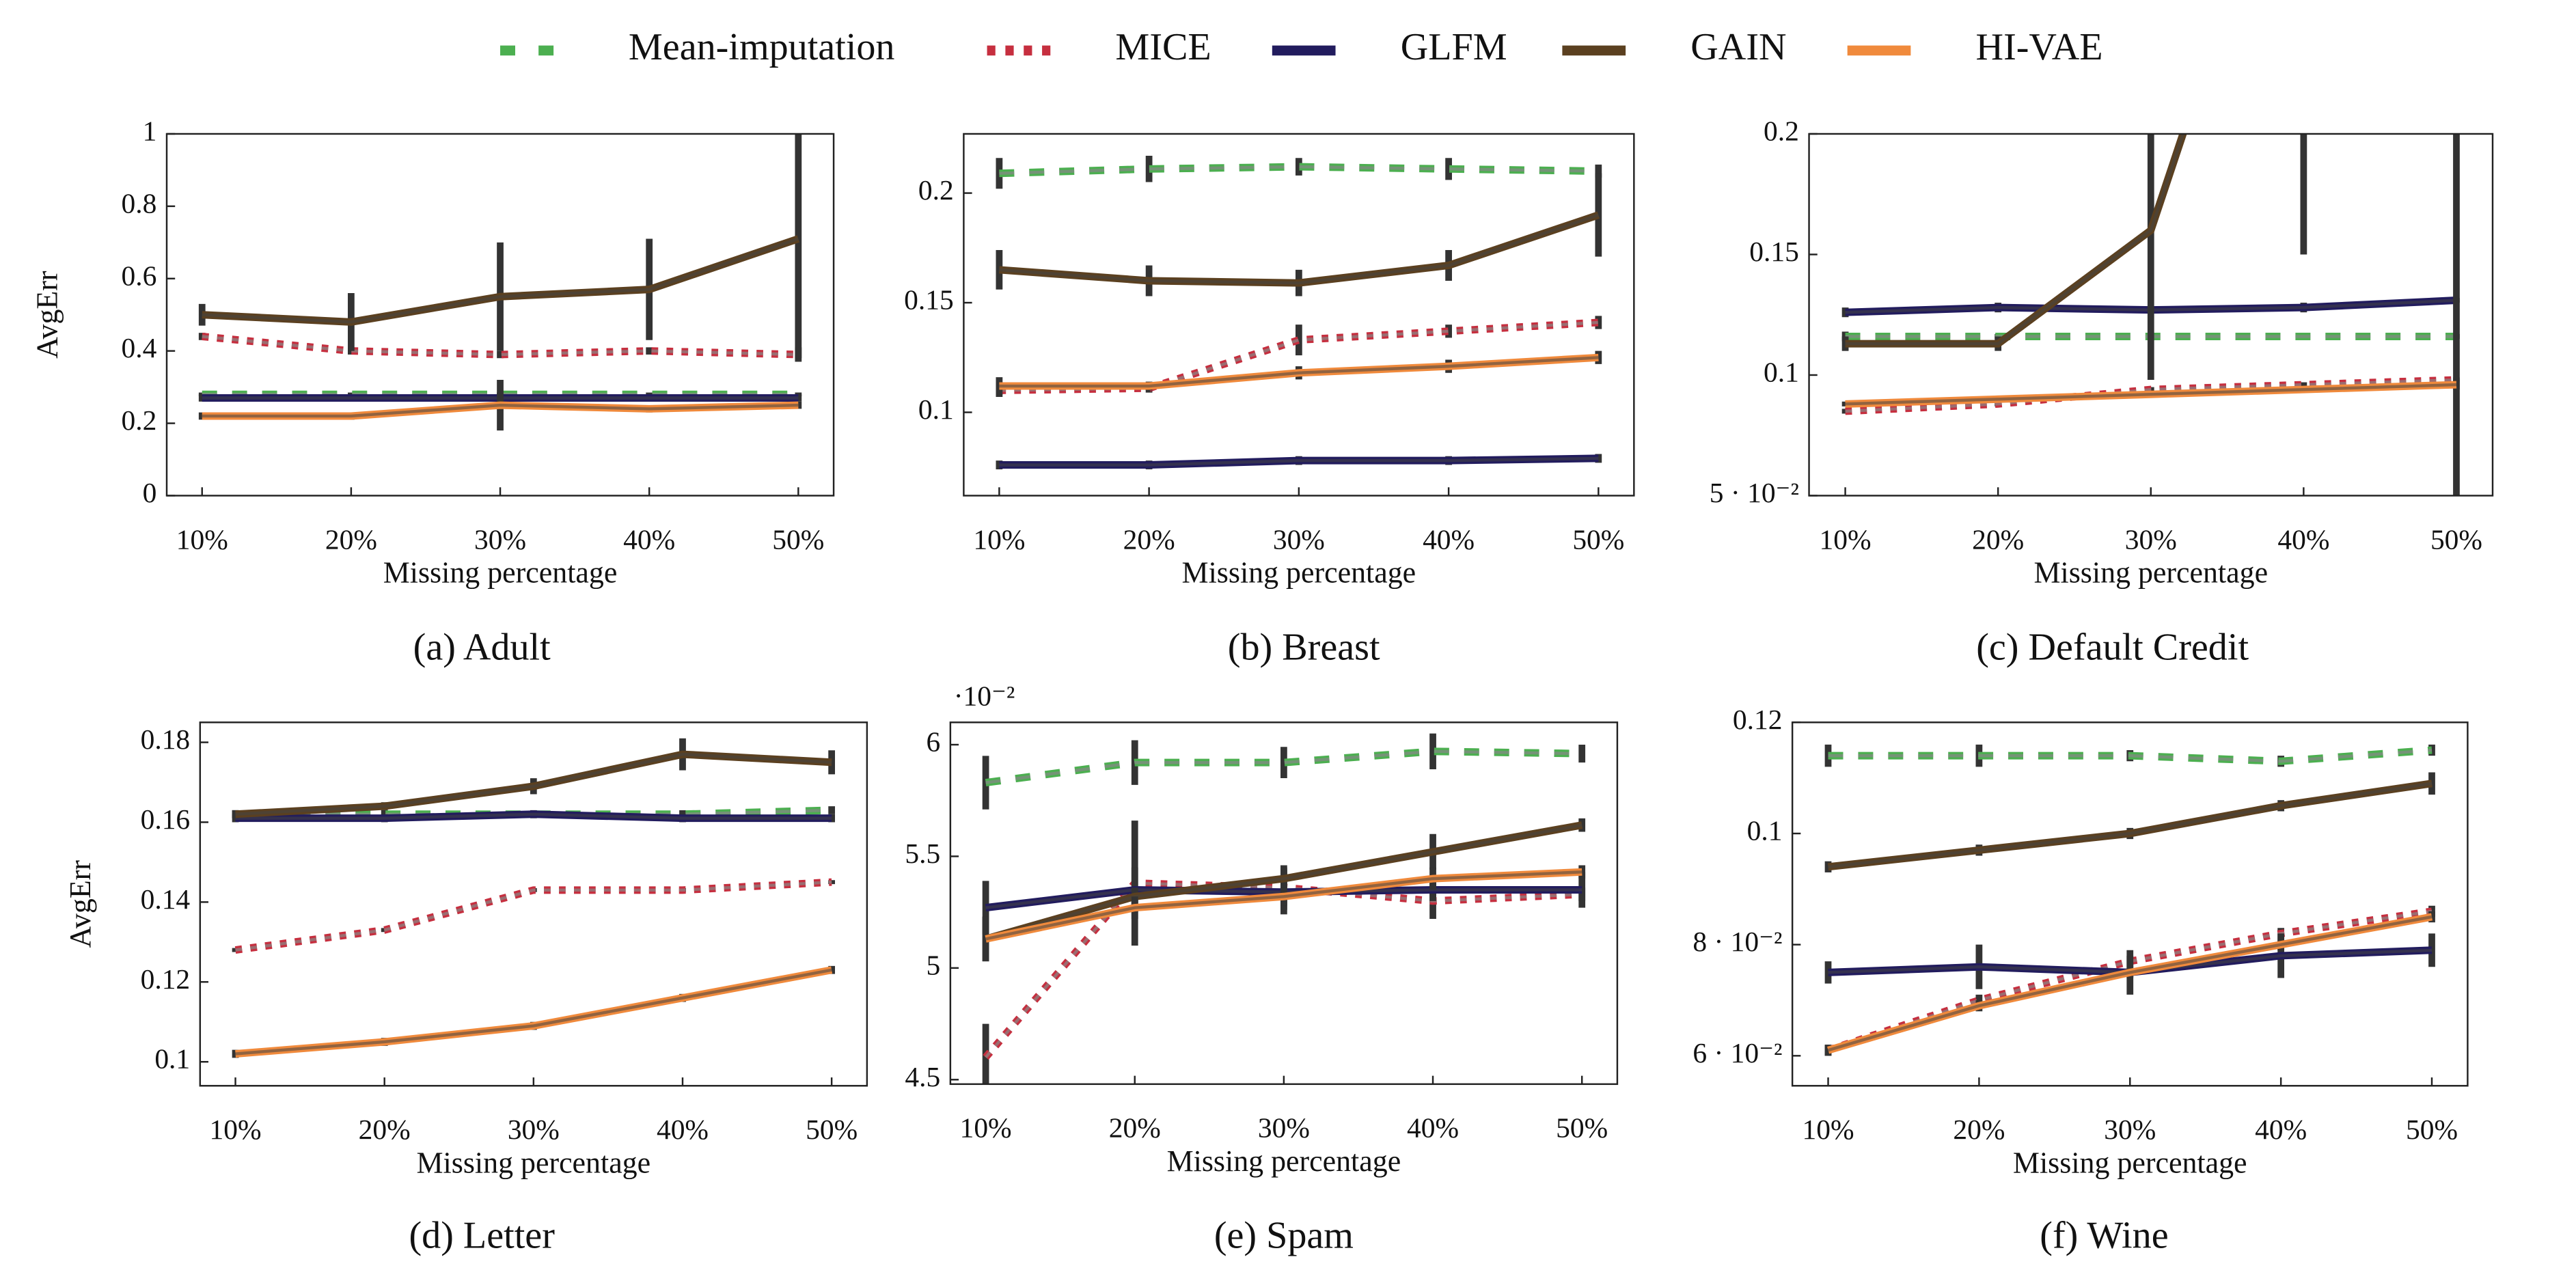  I want to click on y-tick-label: 0.6, so click(139, 275).